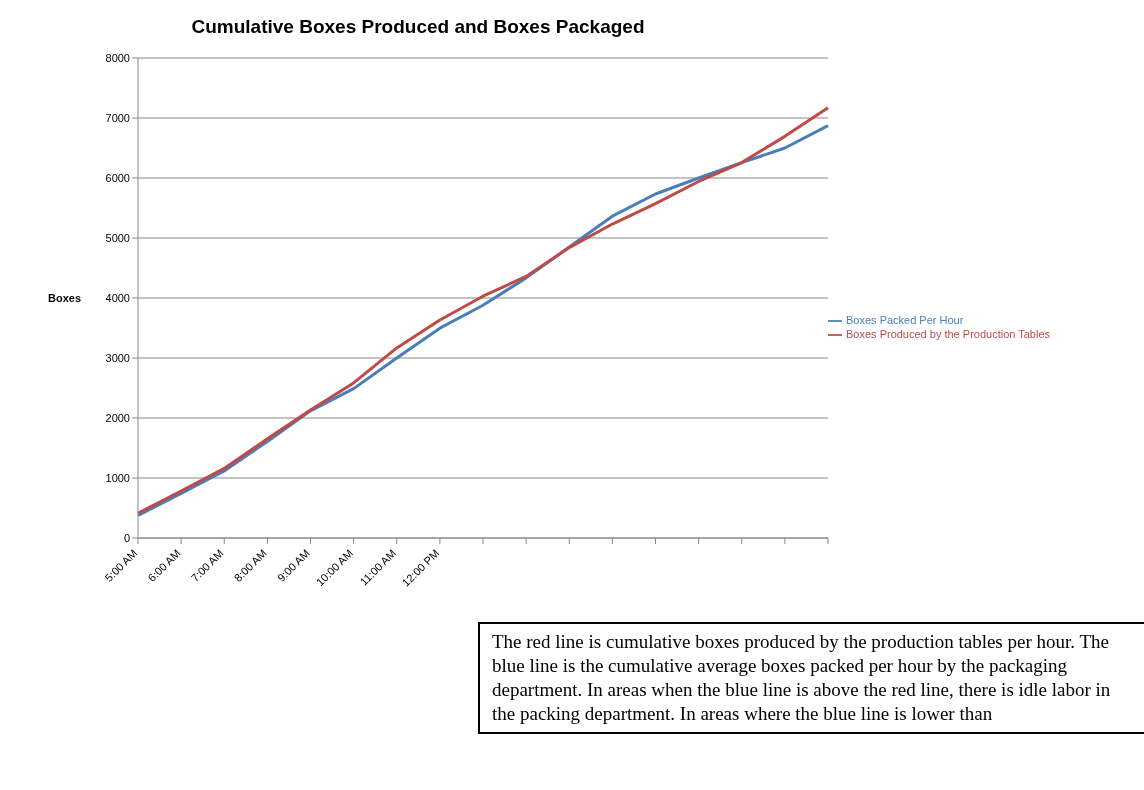  What do you see at coordinates (905, 319) in the screenshot?
I see `legend-label: Boxes Packed Per Hour` at bounding box center [905, 319].